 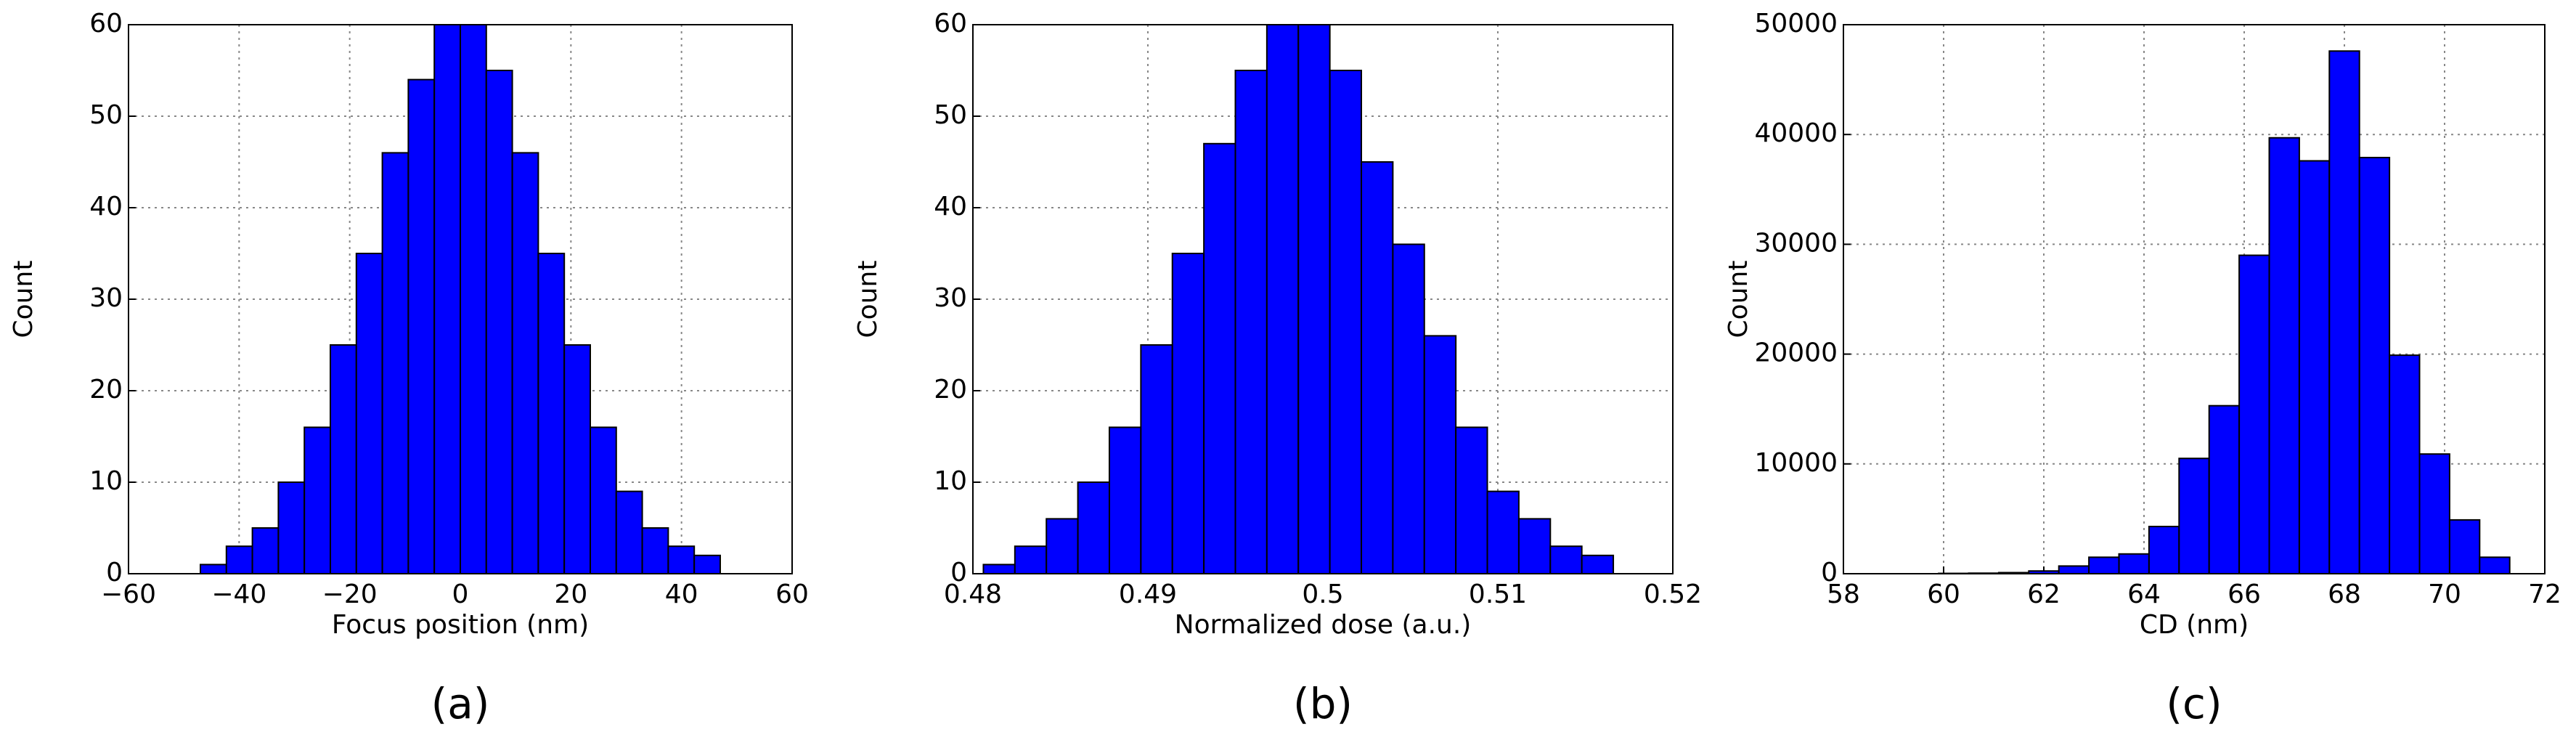 What do you see at coordinates (2194, 703) in the screenshot?
I see `panel-label: (c)` at bounding box center [2194, 703].